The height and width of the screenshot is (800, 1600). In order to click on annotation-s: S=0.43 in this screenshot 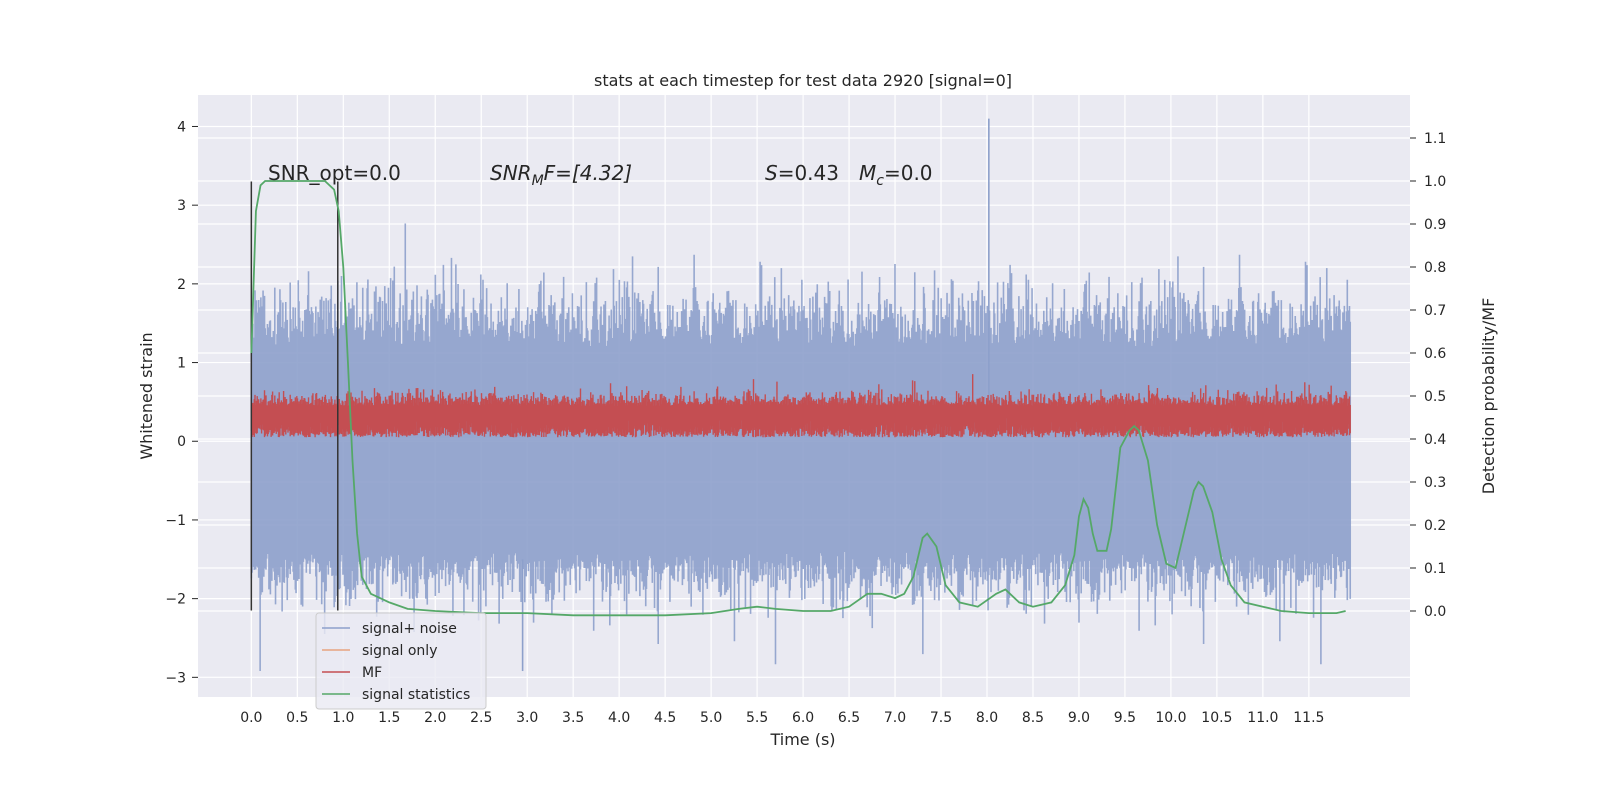, I will do `click(802, 173)`.